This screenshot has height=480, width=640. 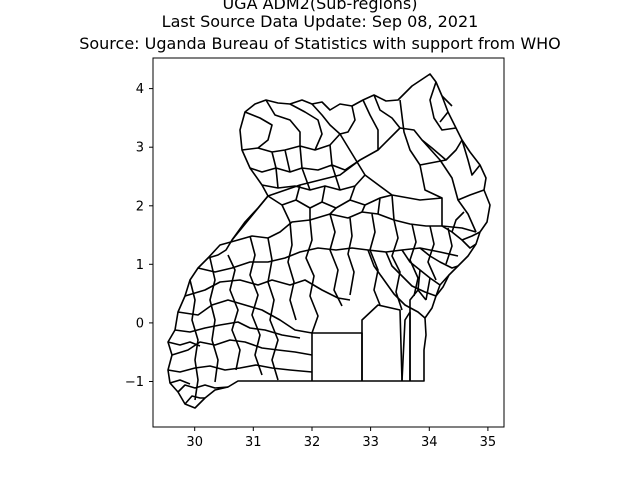 I want to click on y-tick-label: 2, so click(x=140, y=206).